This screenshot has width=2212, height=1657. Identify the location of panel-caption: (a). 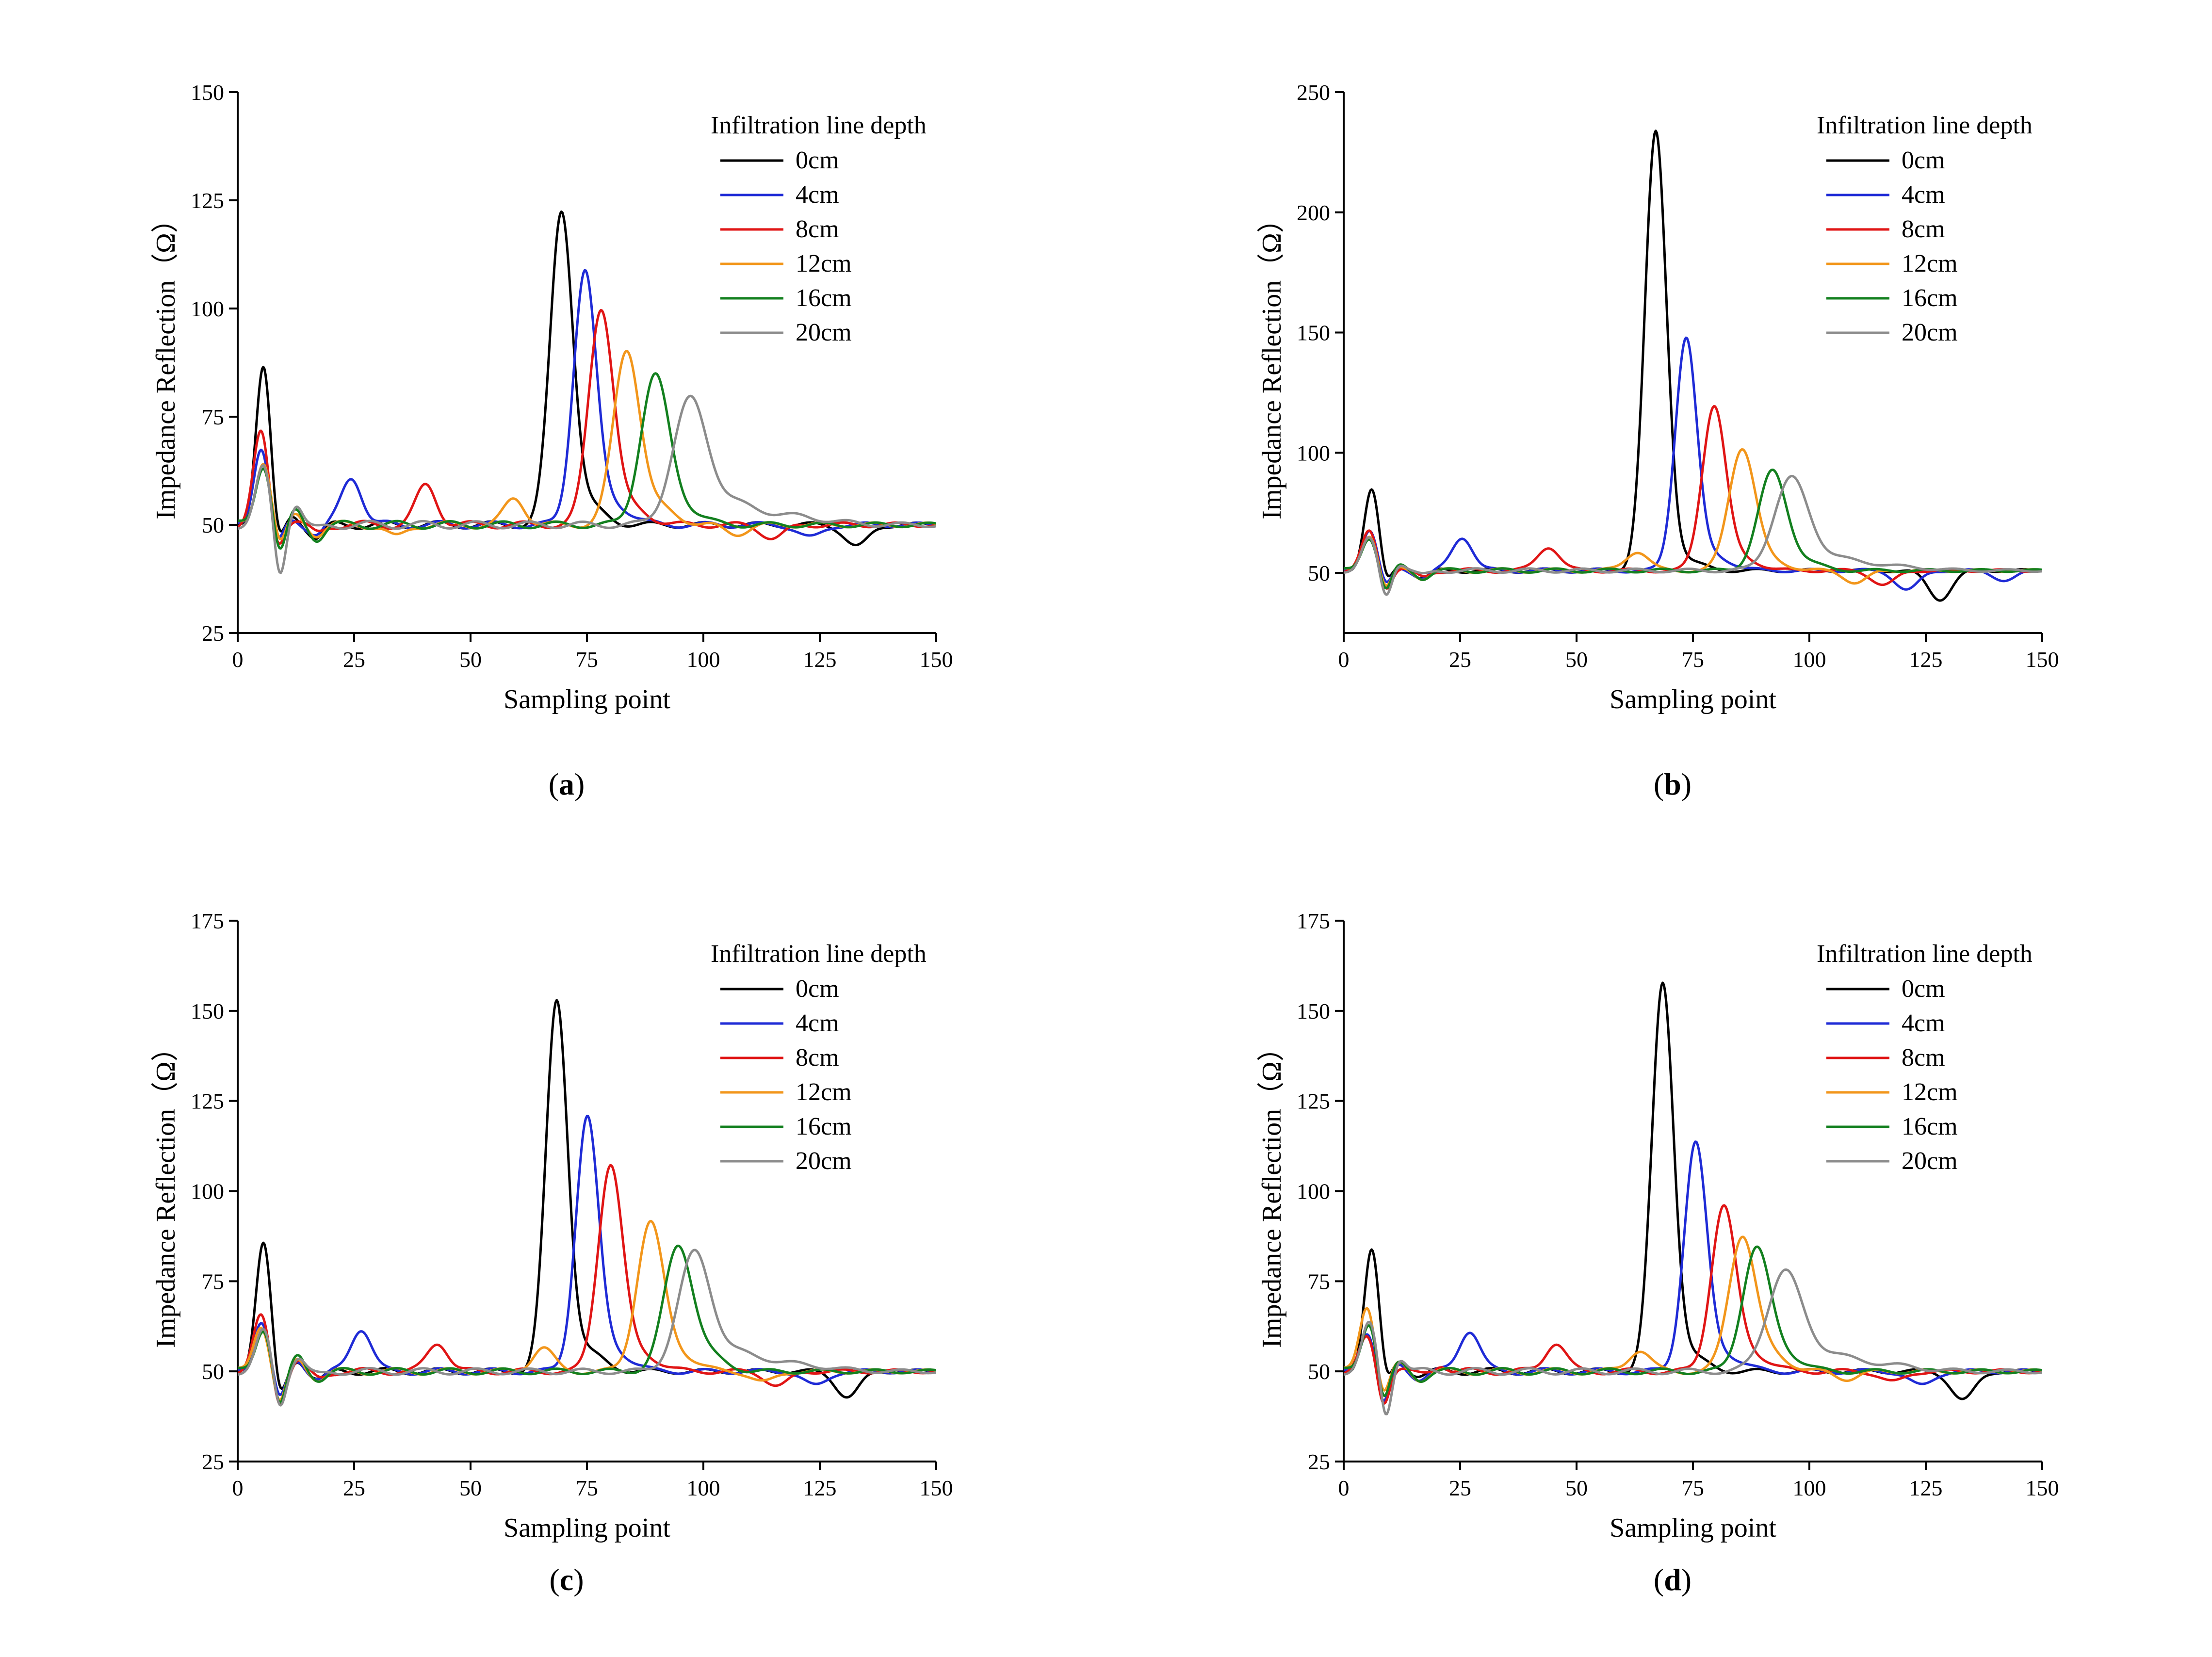
(566, 784).